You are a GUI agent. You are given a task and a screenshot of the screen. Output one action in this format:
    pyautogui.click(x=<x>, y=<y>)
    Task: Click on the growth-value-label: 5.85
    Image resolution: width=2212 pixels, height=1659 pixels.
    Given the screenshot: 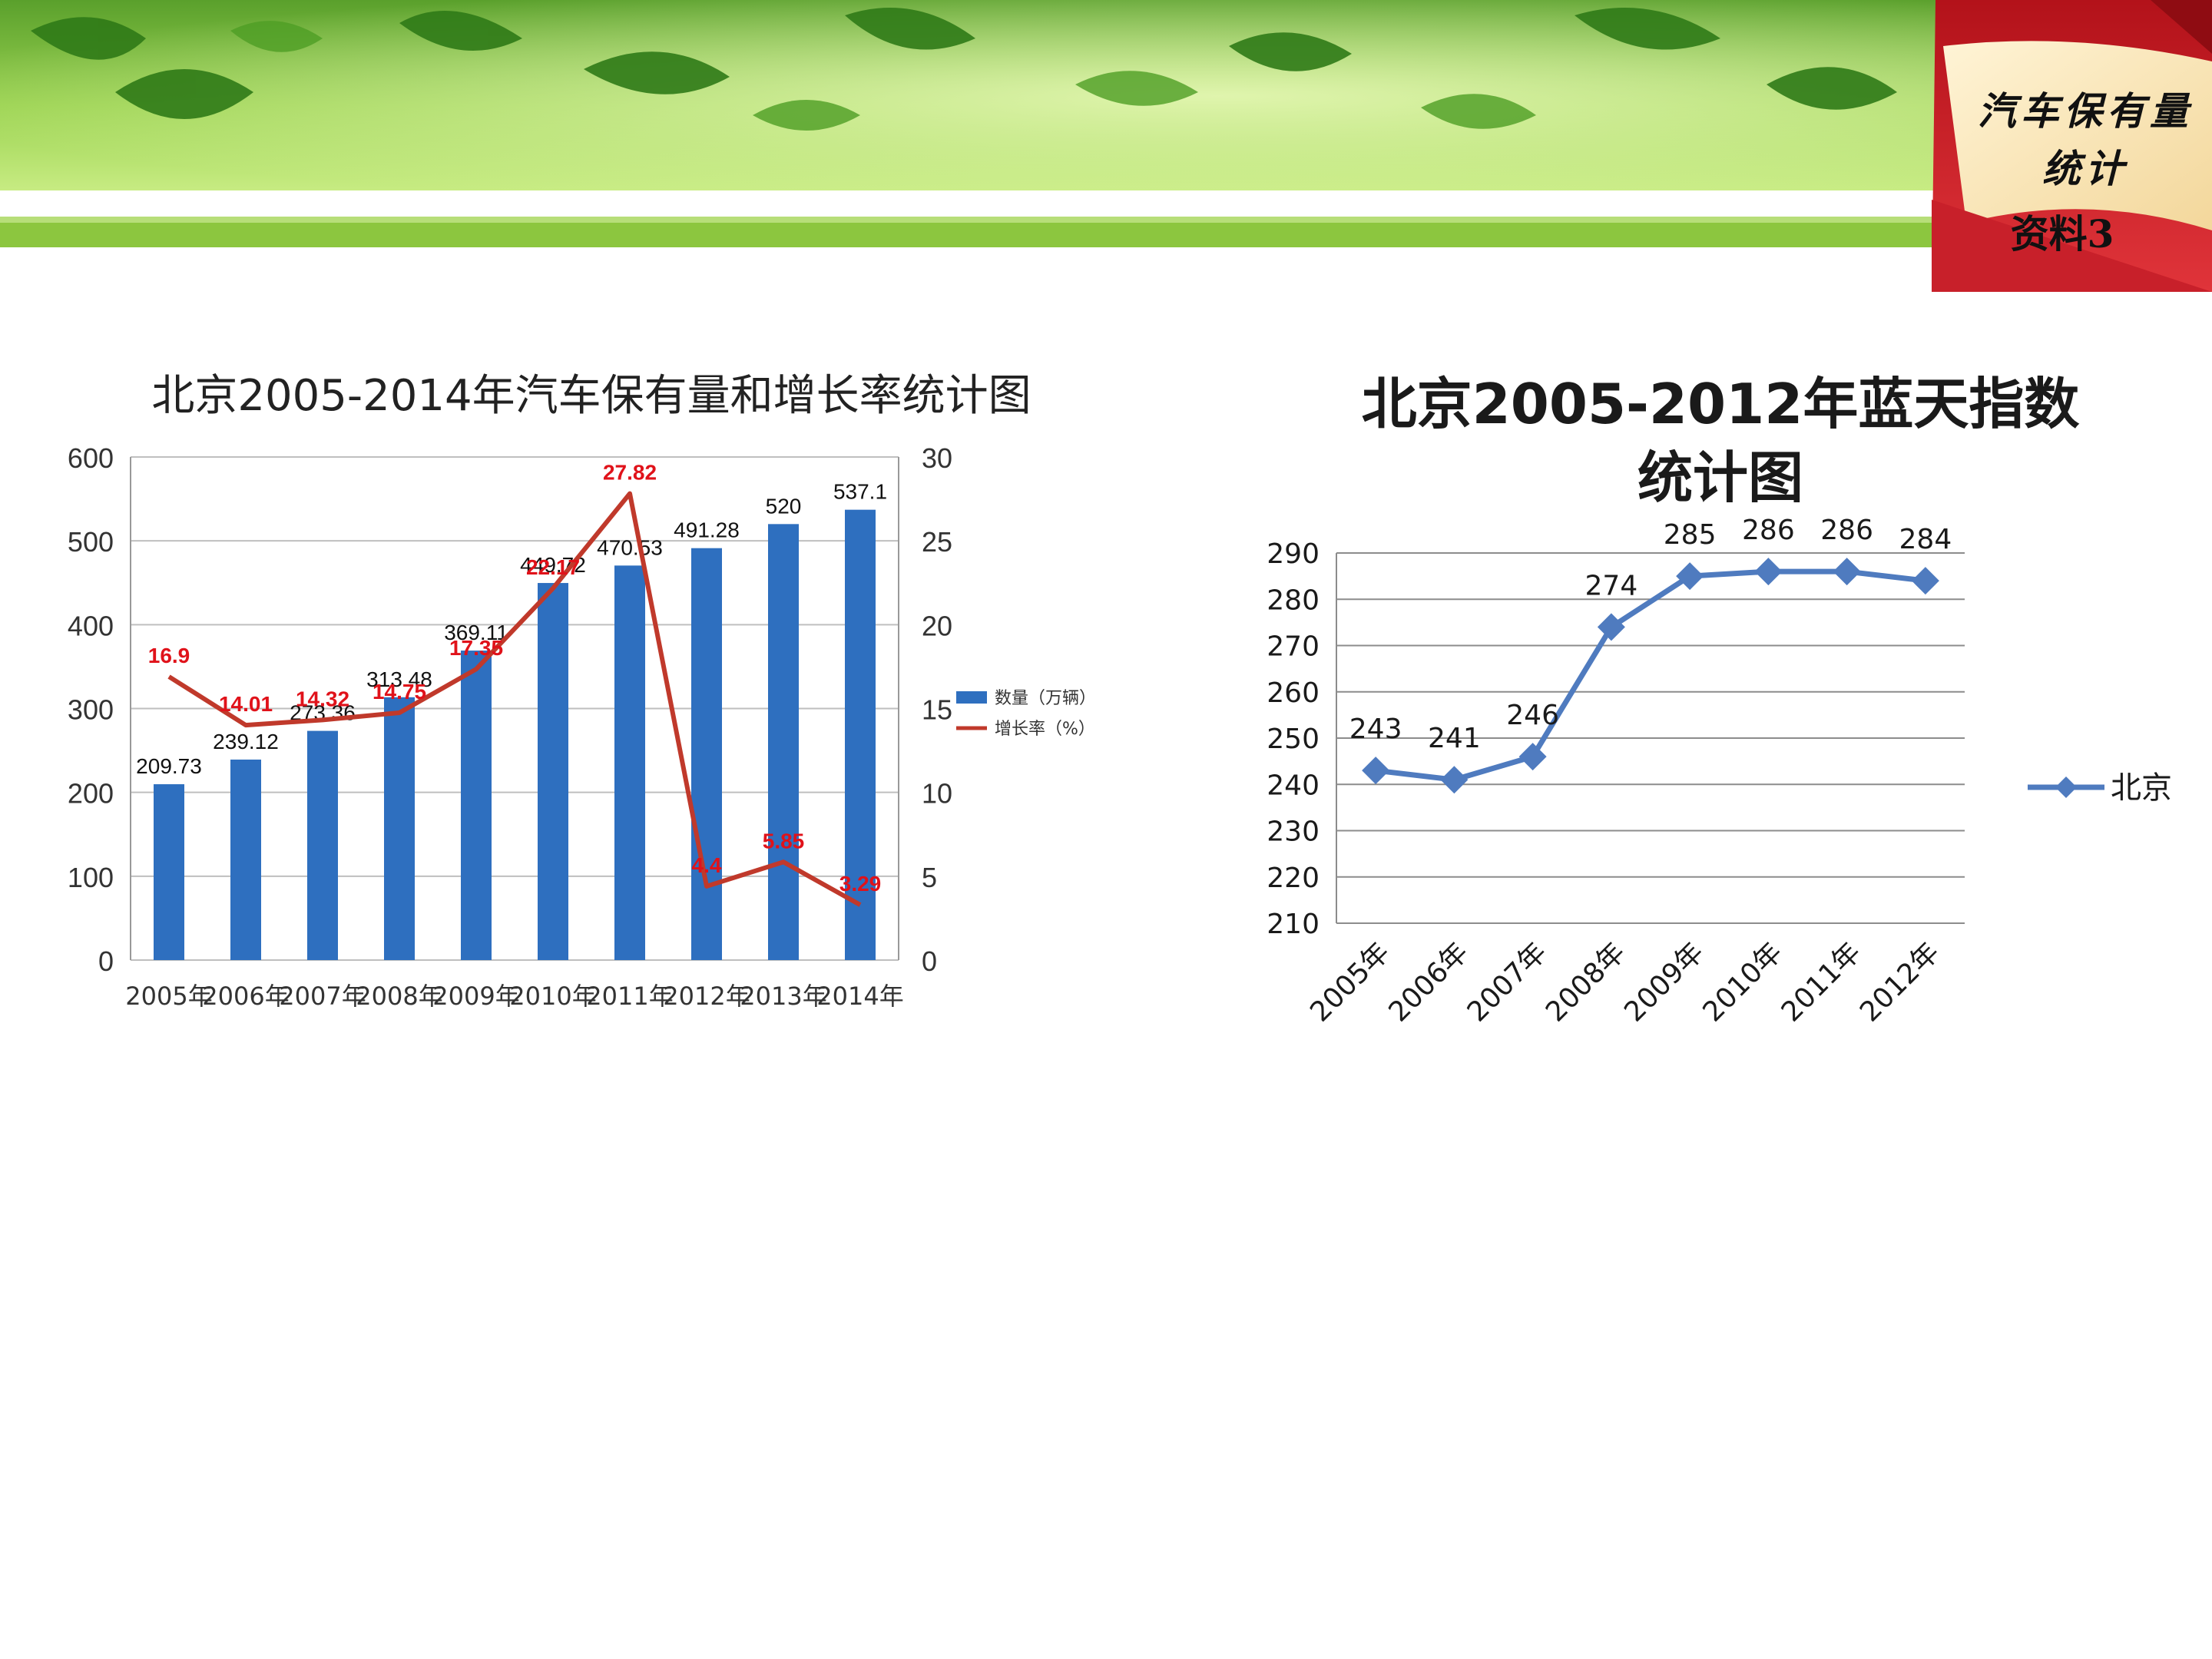 What is the action you would take?
    pyautogui.click(x=784, y=841)
    